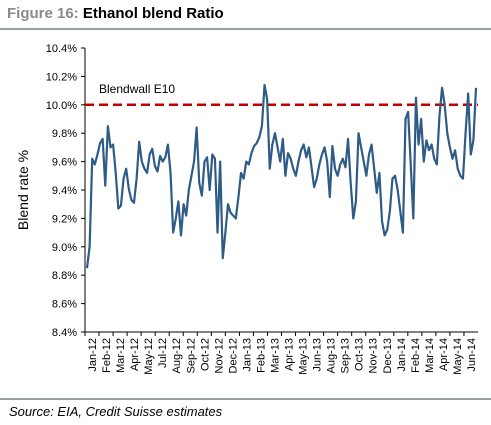  I want to click on x-tick-label: Sep-12, so click(191, 355).